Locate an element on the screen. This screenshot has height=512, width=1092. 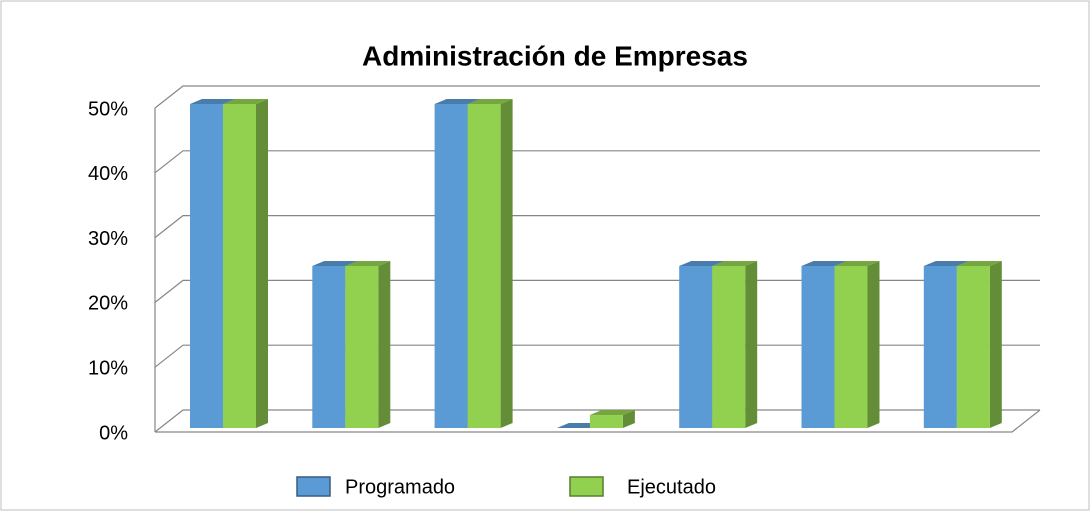
legend-label: Programado is located at coordinates (400, 487).